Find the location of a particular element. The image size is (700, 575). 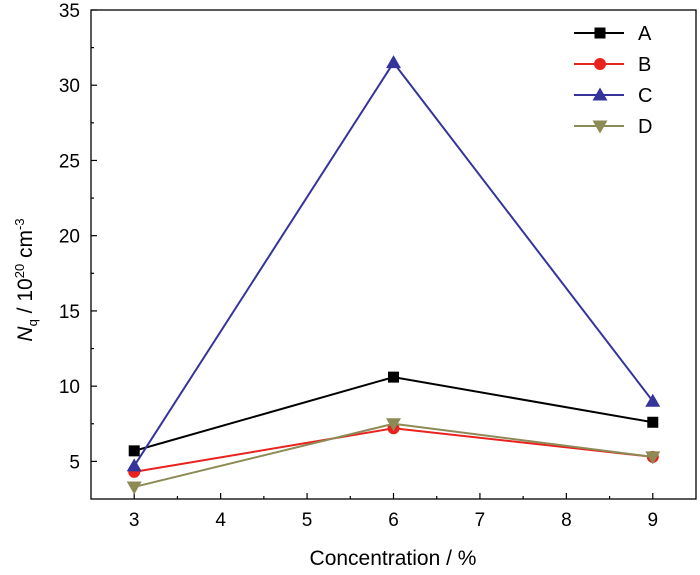

x-tick-label: 5 is located at coordinates (307, 520).